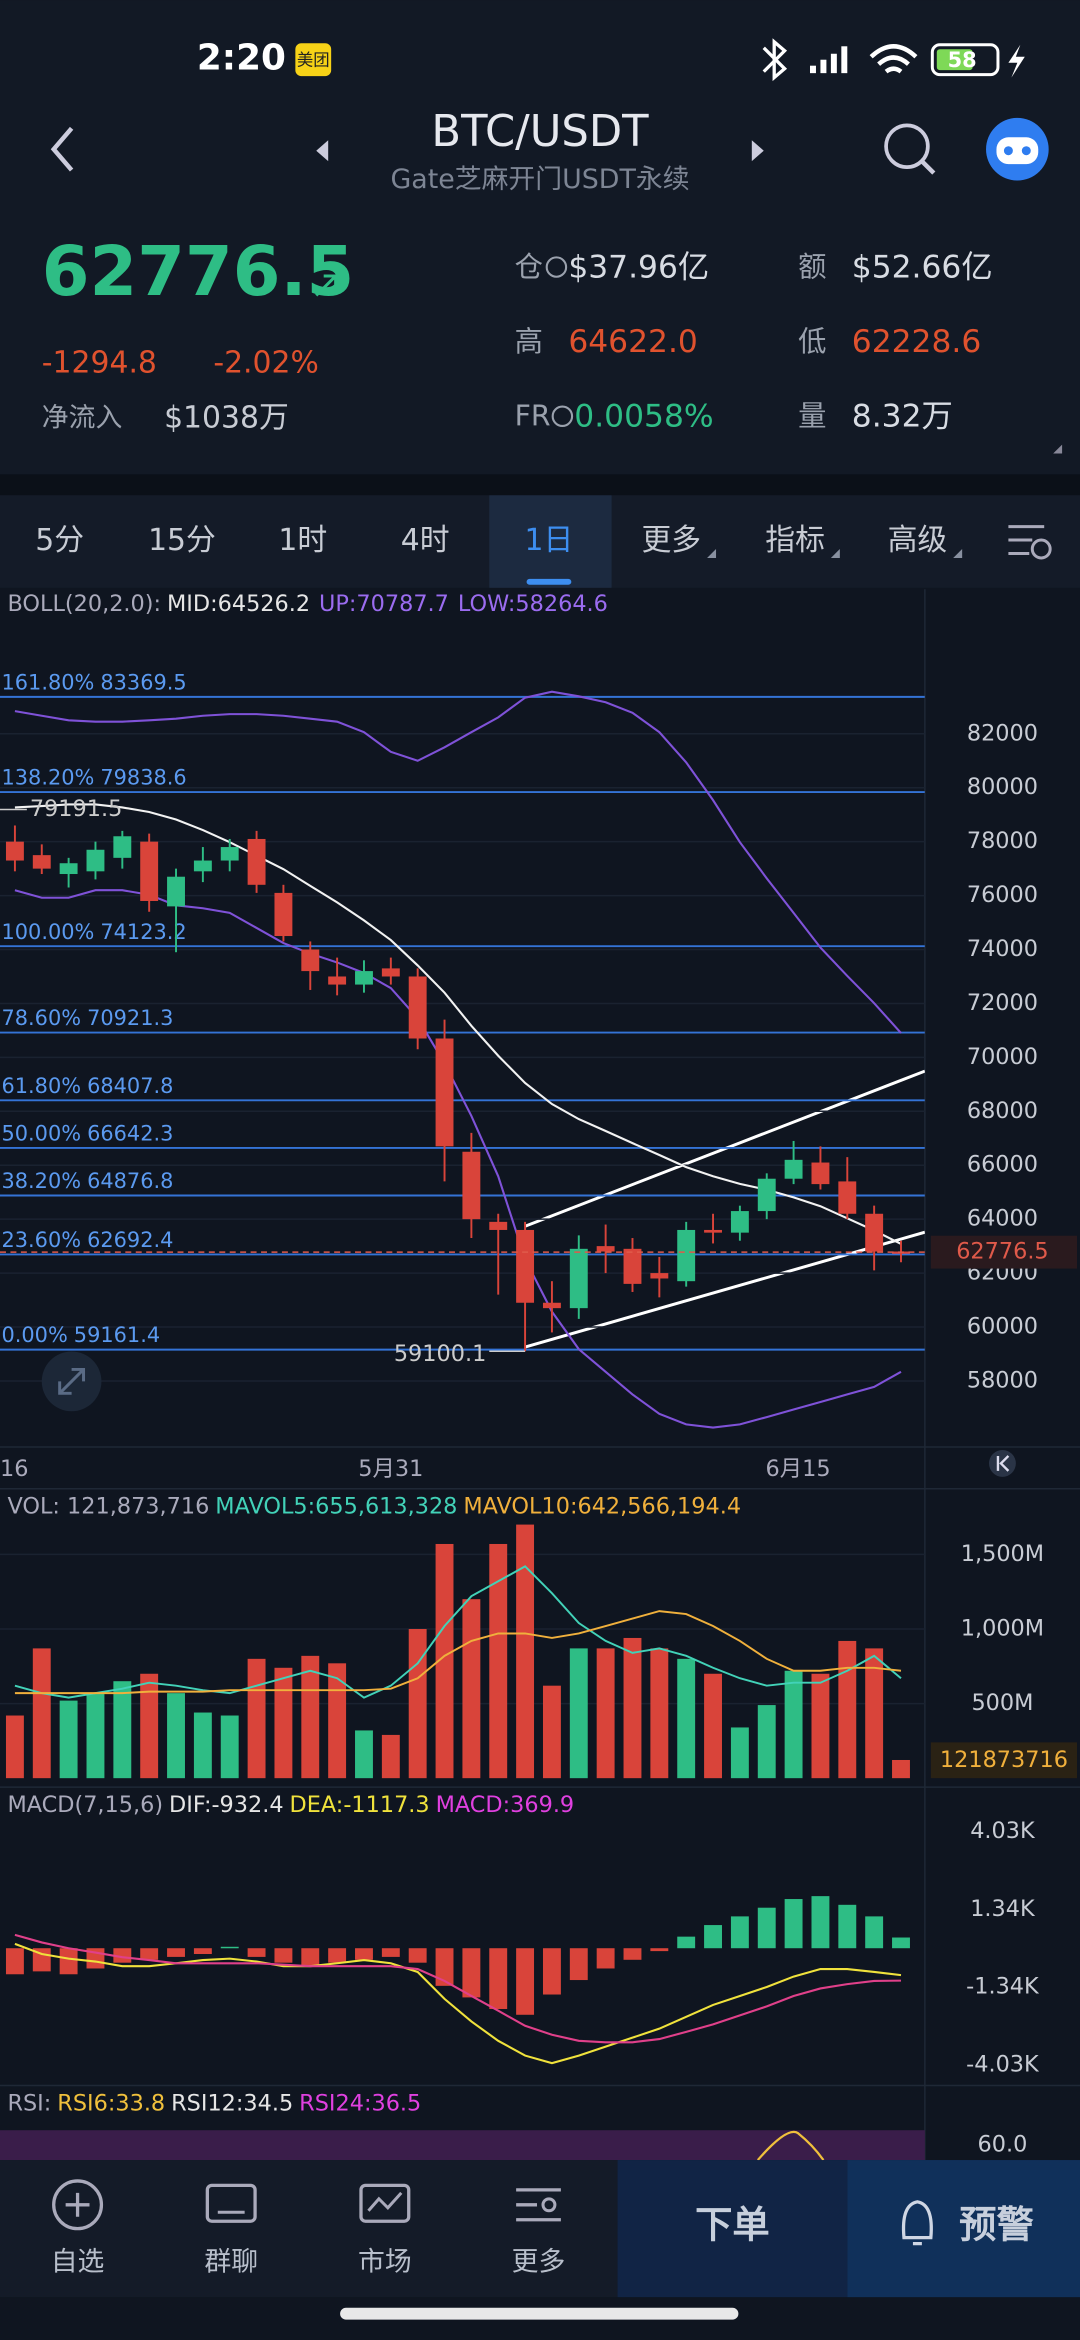  Describe the element at coordinates (390, 1469) in the screenshot. I see `x-tick-label: 5月31` at that location.